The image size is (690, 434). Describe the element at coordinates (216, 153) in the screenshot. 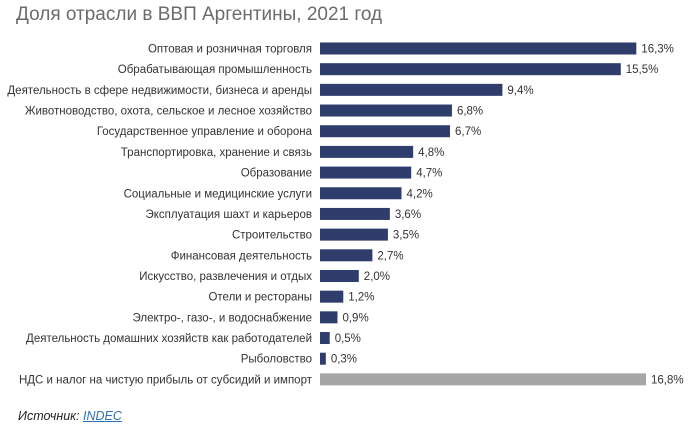

I see `category-label: Транспортировка, хранение и связь` at that location.